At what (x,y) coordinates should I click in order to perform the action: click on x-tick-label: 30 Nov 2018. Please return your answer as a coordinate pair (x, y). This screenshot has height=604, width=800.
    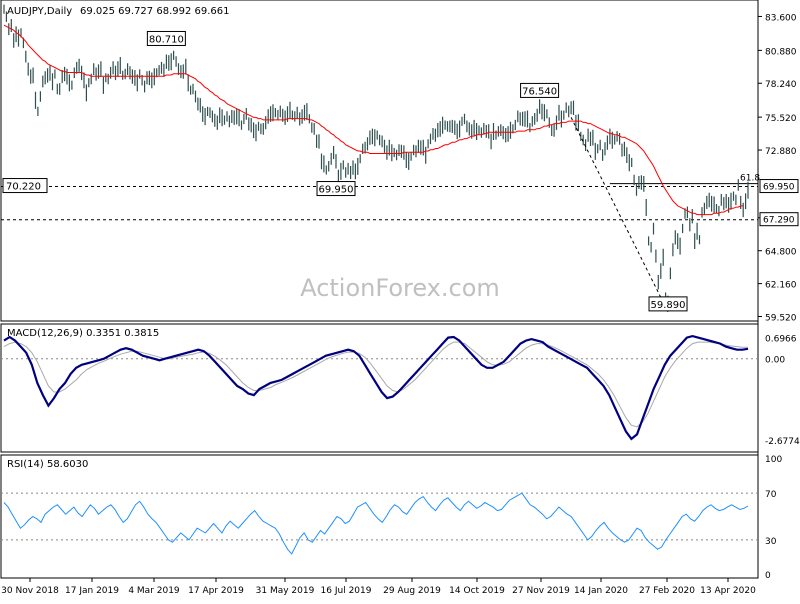
    Looking at the image, I should click on (30, 591).